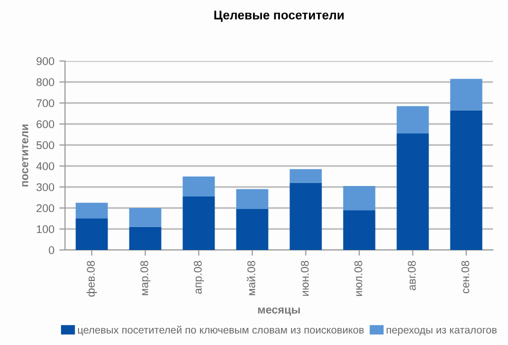 Image resolution: width=508 pixels, height=345 pixels. What do you see at coordinates (441, 332) in the screenshot?
I see `legend-label: переходы из каталогов` at bounding box center [441, 332].